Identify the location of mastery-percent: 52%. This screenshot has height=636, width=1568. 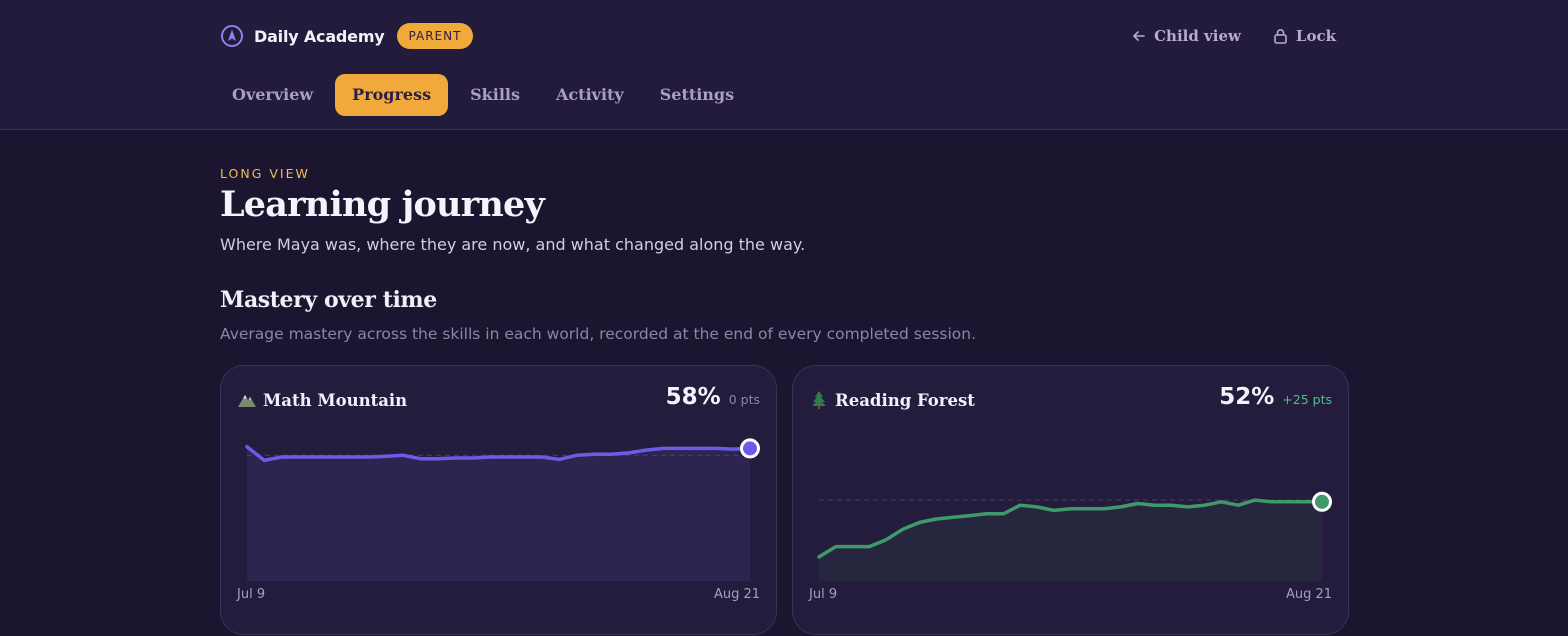
(1247, 397).